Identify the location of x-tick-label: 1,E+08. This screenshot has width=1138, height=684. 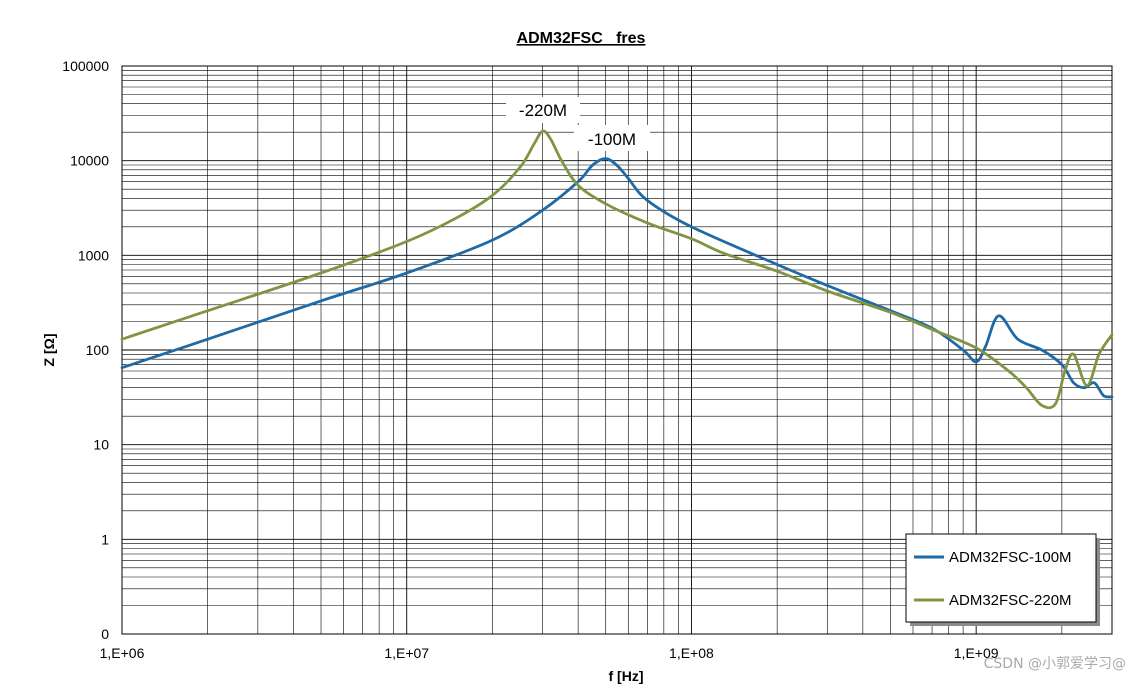
(691, 653).